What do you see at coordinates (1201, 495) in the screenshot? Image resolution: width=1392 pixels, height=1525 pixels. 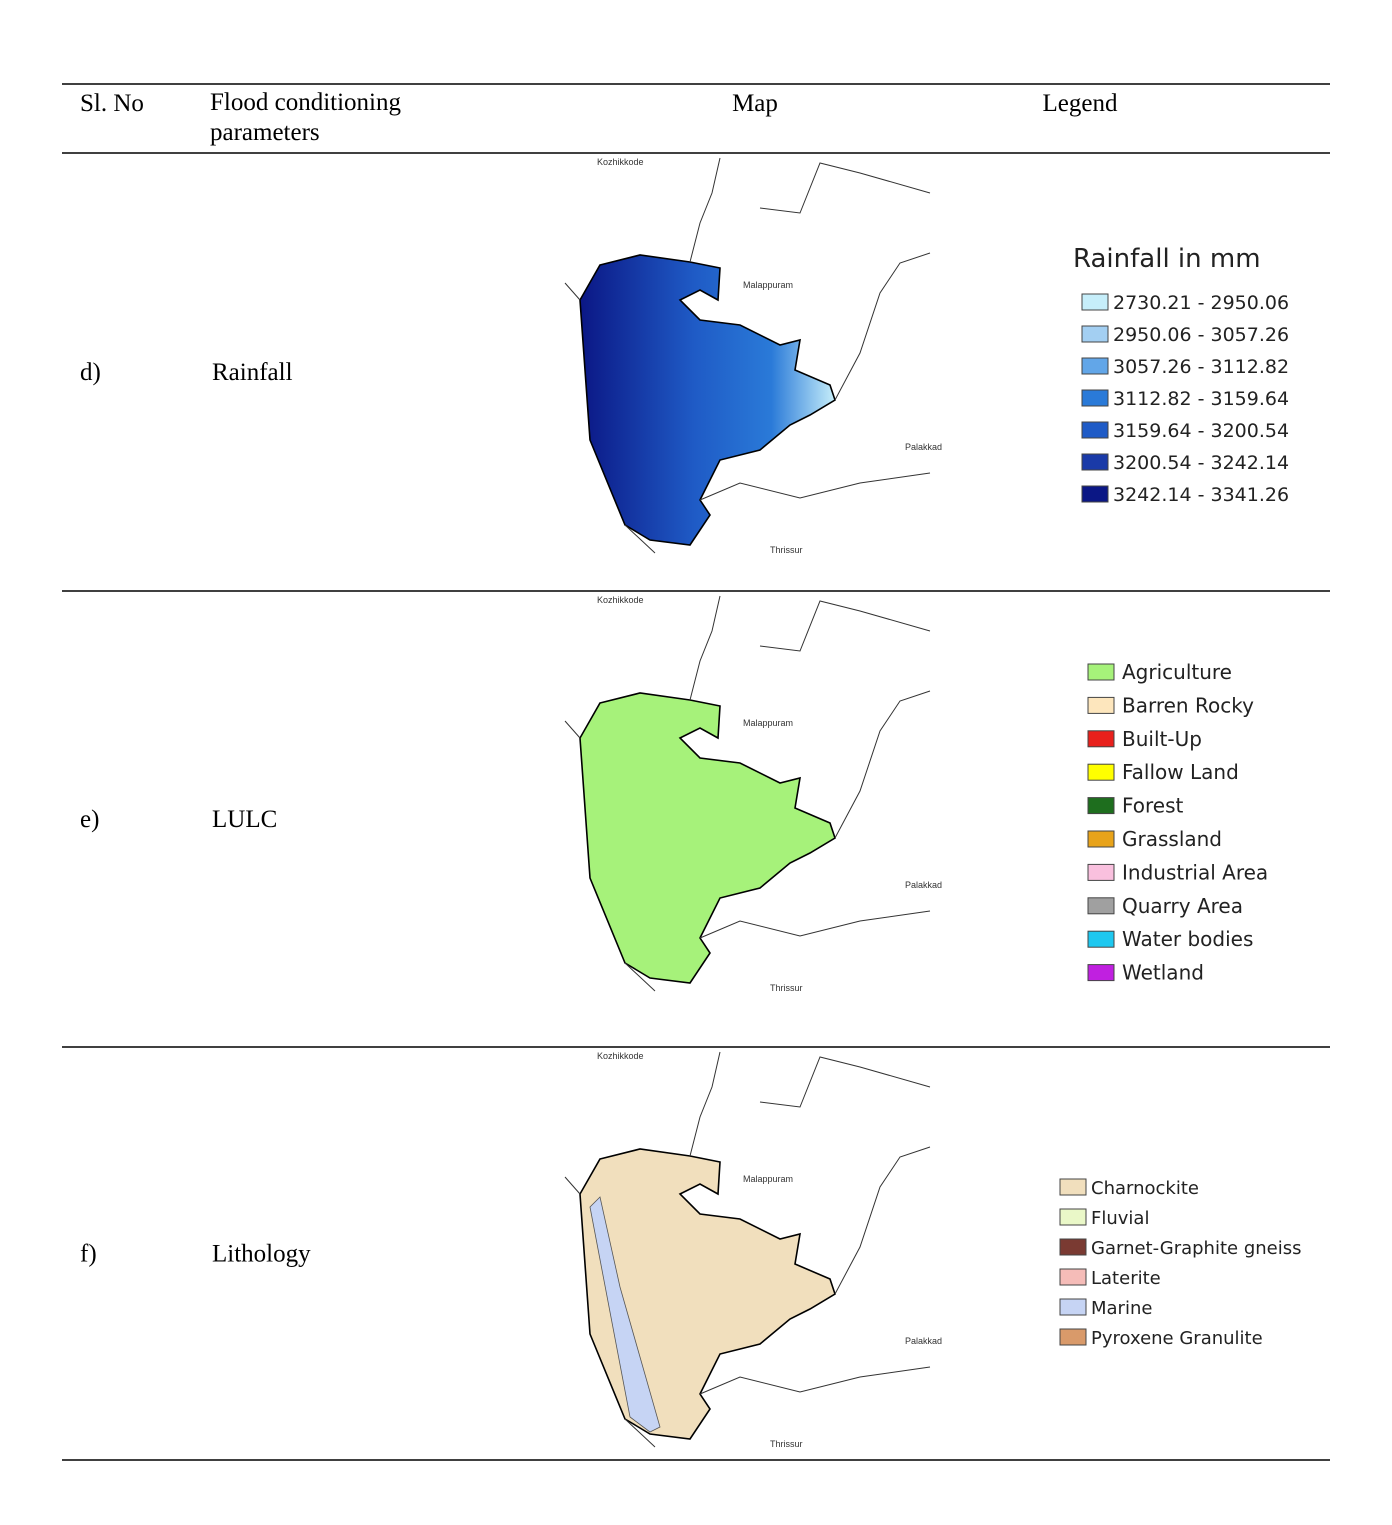 I see `legend-label: 3242.14 - 3341.26` at bounding box center [1201, 495].